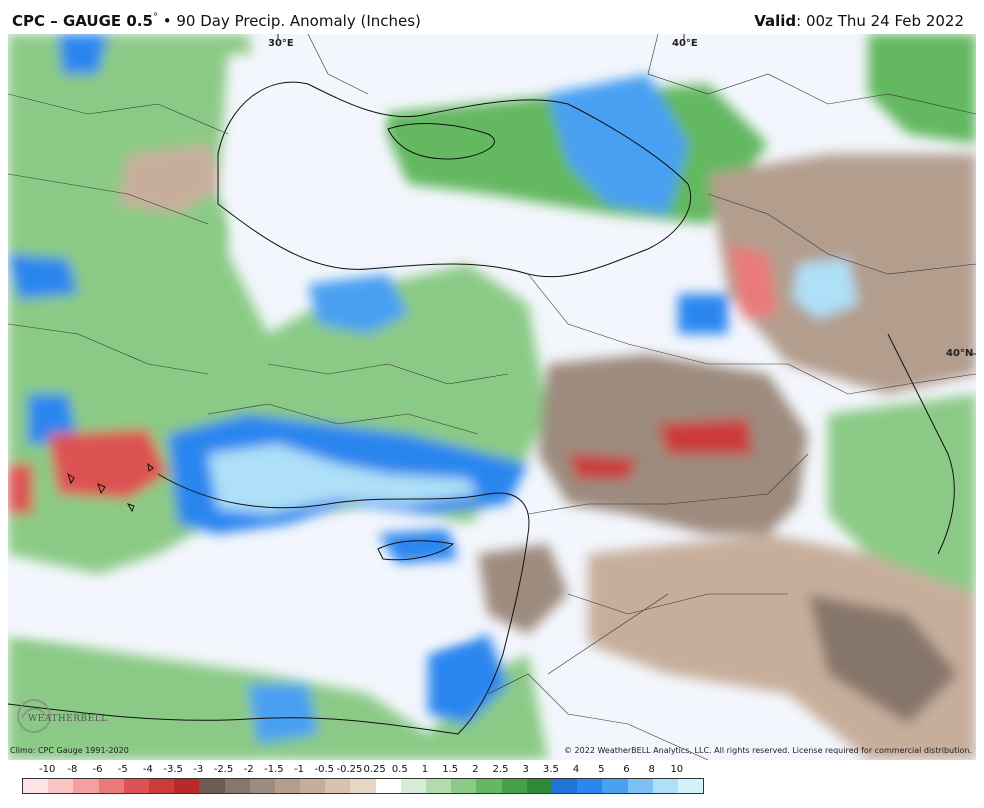 This screenshot has width=984, height=808. I want to click on blue-region-nw, so click(83, 54).